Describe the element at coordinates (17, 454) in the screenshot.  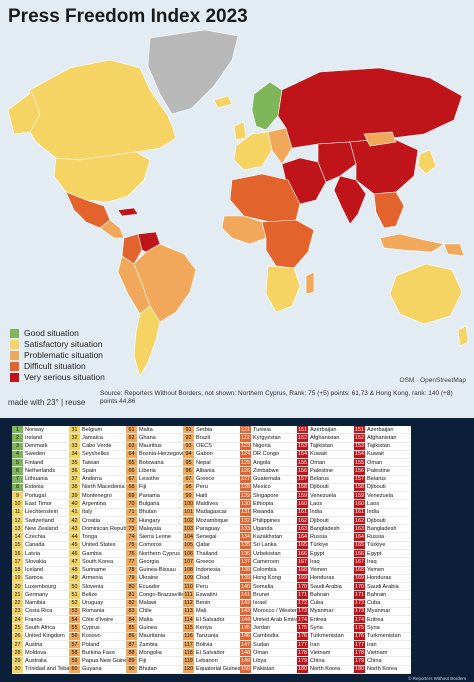
I see `rank-number: 4` at that location.